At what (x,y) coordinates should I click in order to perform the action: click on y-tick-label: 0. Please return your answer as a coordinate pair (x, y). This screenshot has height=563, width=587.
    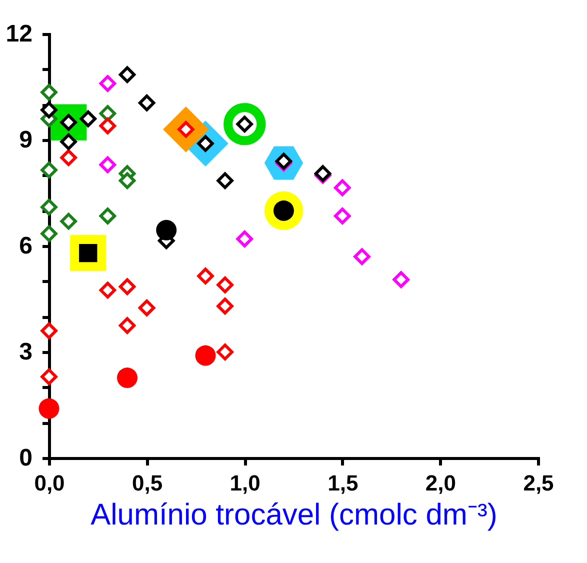
    Looking at the image, I should click on (25, 458).